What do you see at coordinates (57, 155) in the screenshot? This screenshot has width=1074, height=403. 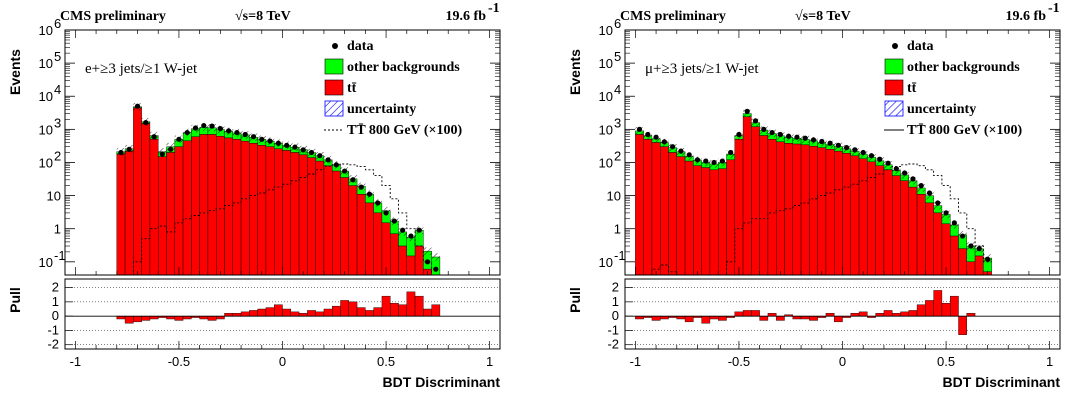 I see `y-tick-exponent: 2` at bounding box center [57, 155].